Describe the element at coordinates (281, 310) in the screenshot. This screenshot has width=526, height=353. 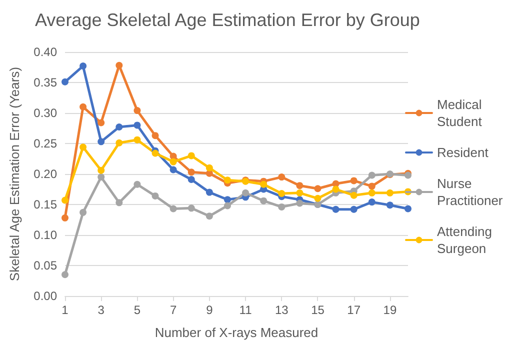
I see `x-tick-label: 13` at that location.